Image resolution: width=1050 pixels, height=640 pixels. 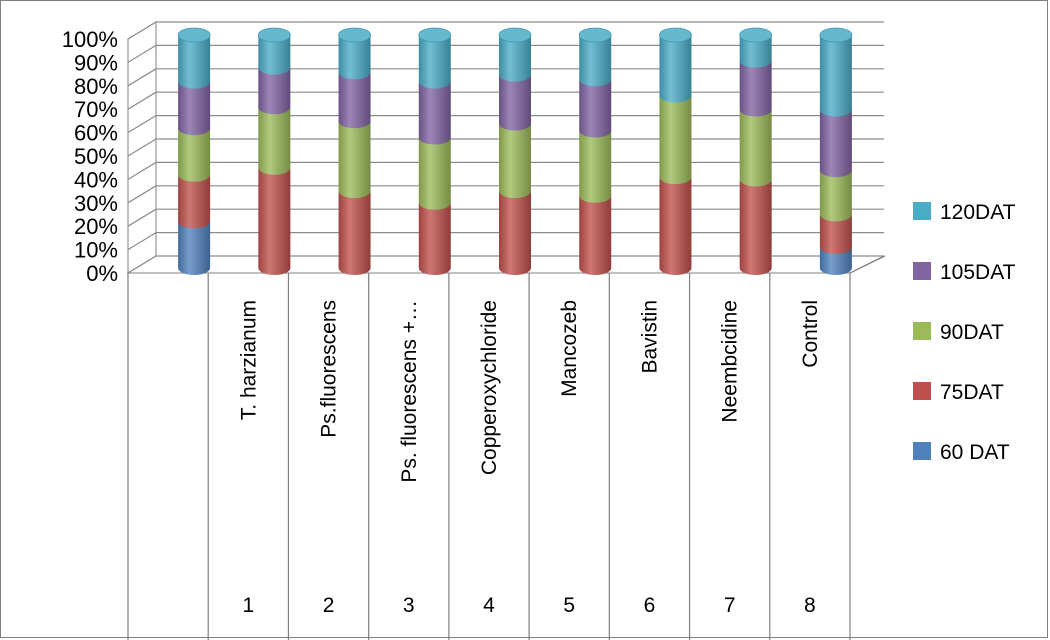 I want to click on category-label: T. harzianum, so click(x=248, y=360).